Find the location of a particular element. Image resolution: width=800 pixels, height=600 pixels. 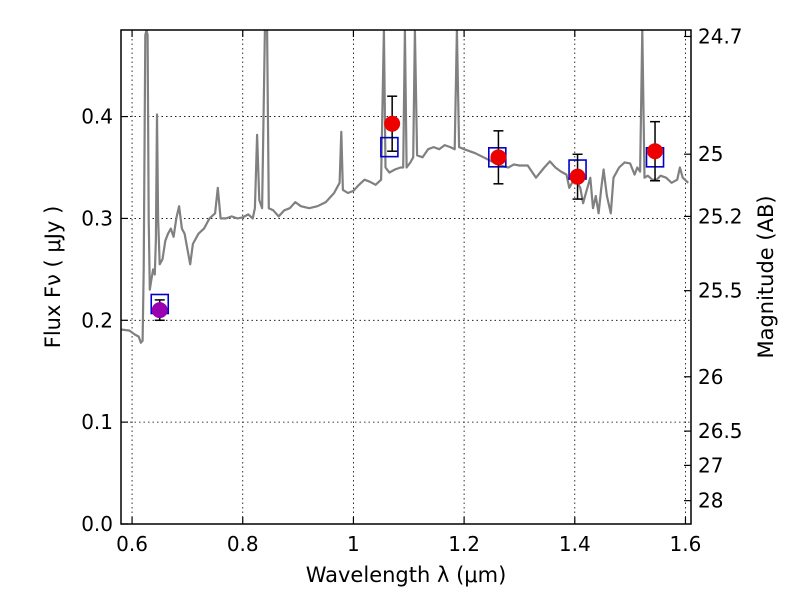

x-tick-label: 1.6 is located at coordinates (686, 544).